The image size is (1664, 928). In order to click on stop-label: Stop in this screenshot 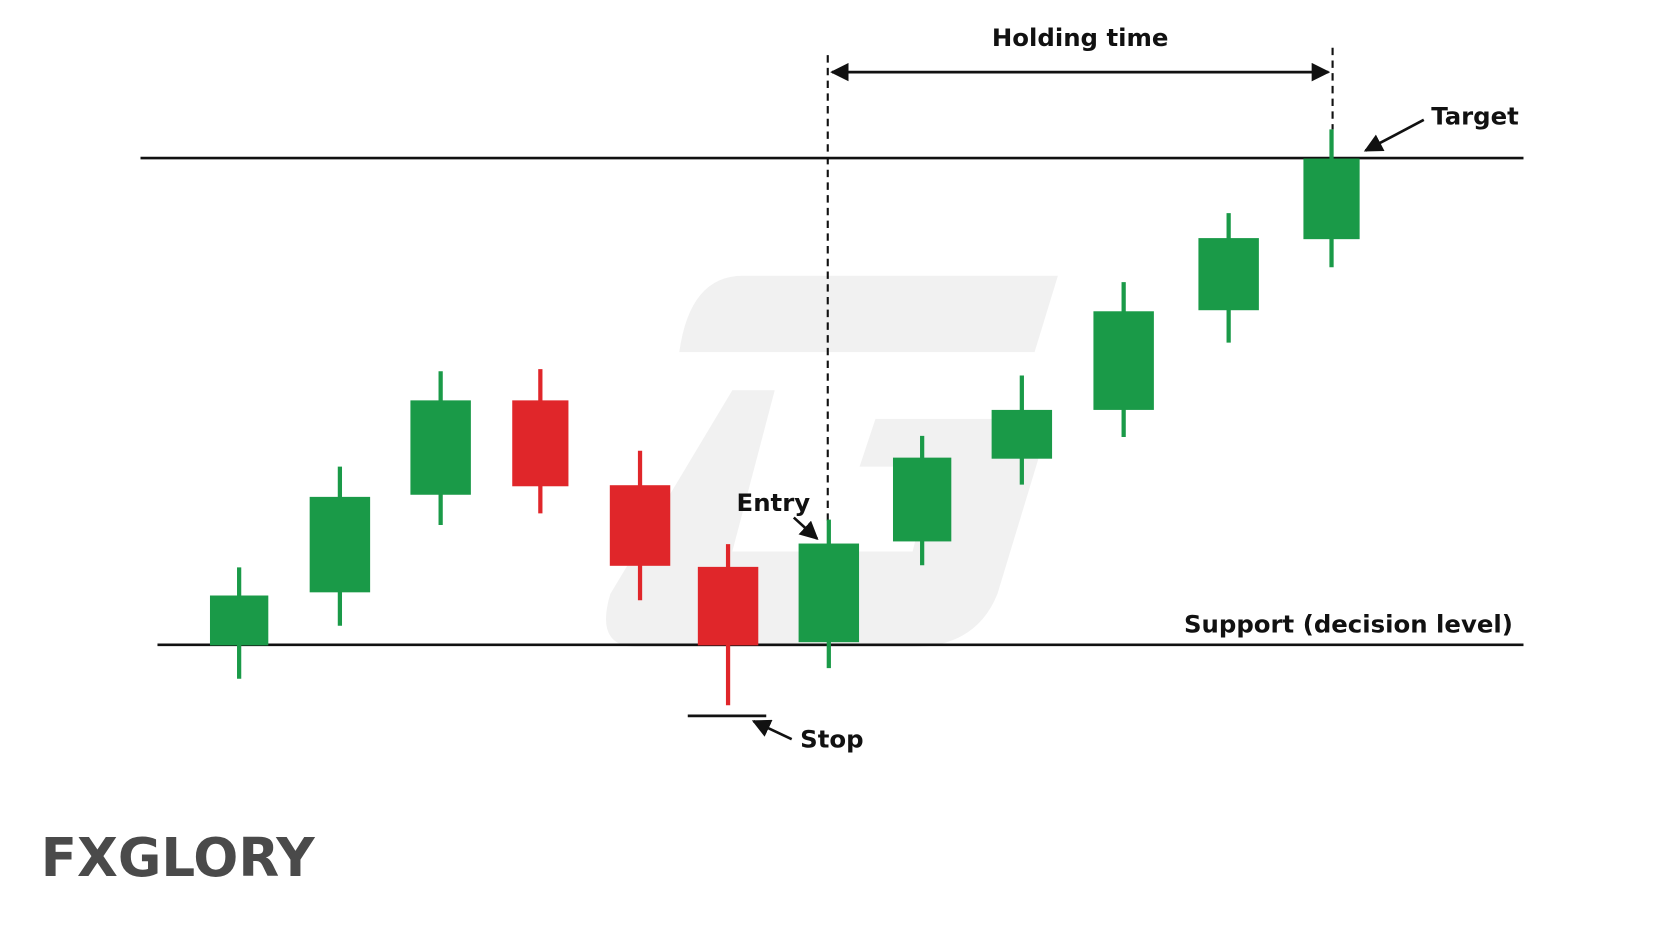, I will do `click(831, 738)`.